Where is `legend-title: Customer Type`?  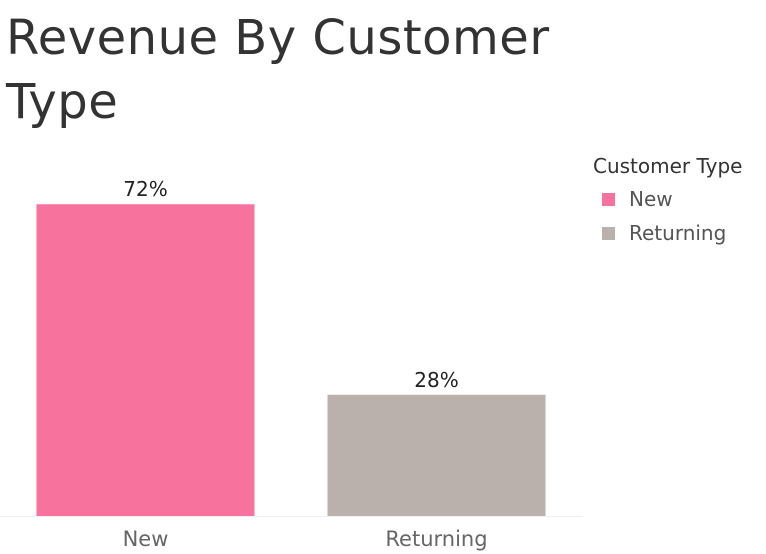 legend-title: Customer Type is located at coordinates (668, 166).